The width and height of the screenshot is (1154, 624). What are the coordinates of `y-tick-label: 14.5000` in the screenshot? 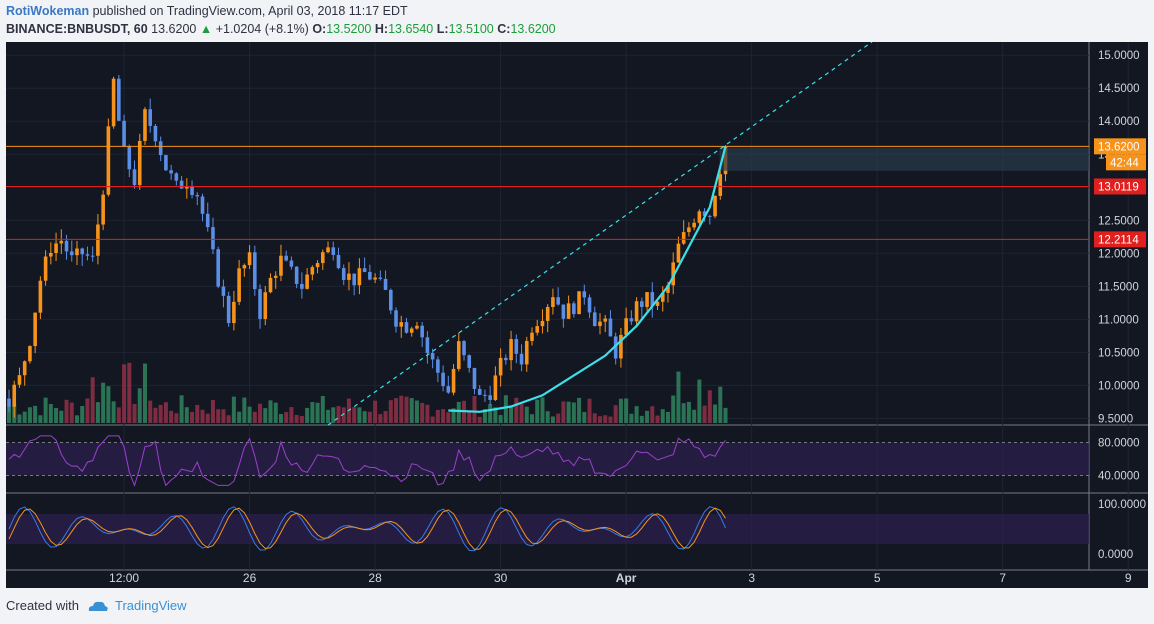 It's located at (1119, 89).